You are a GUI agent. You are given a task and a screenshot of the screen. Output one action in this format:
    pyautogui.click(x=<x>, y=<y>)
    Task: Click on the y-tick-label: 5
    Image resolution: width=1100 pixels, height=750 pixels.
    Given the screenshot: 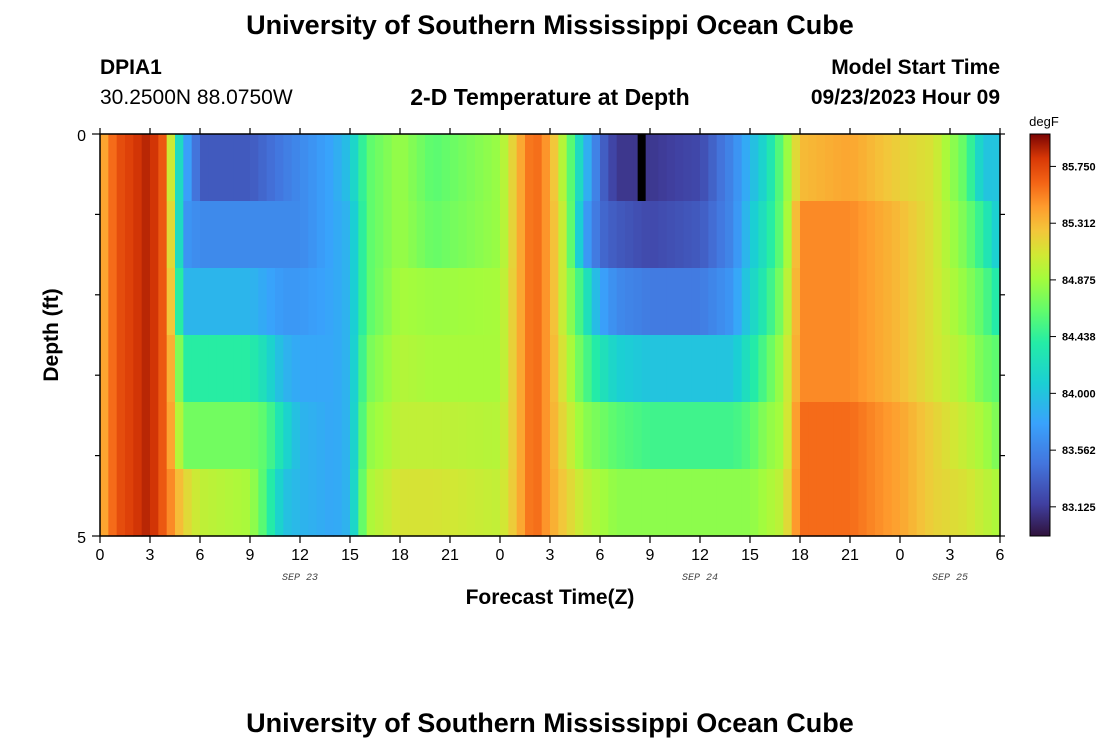 What is the action you would take?
    pyautogui.click(x=81, y=538)
    